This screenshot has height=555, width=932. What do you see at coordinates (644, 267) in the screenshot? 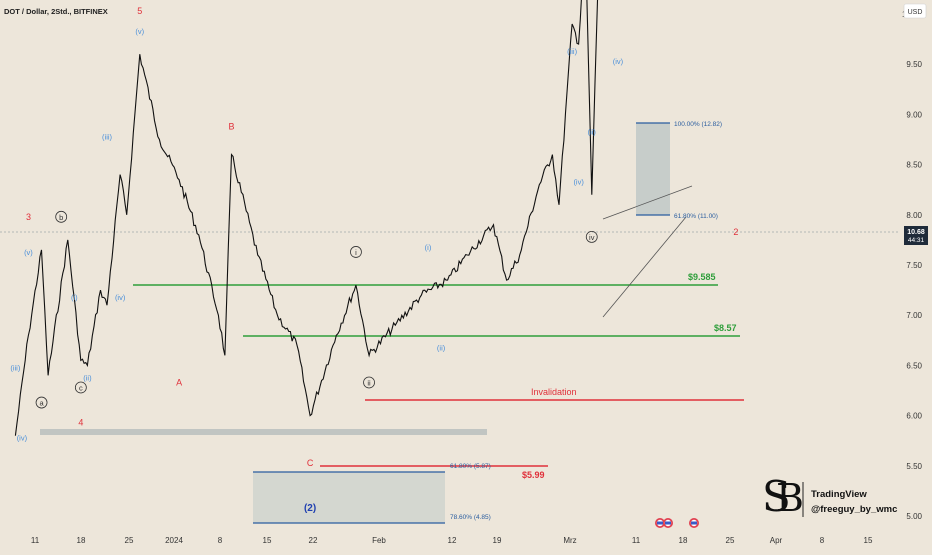
I see `wedge-lower-line` at bounding box center [644, 267].